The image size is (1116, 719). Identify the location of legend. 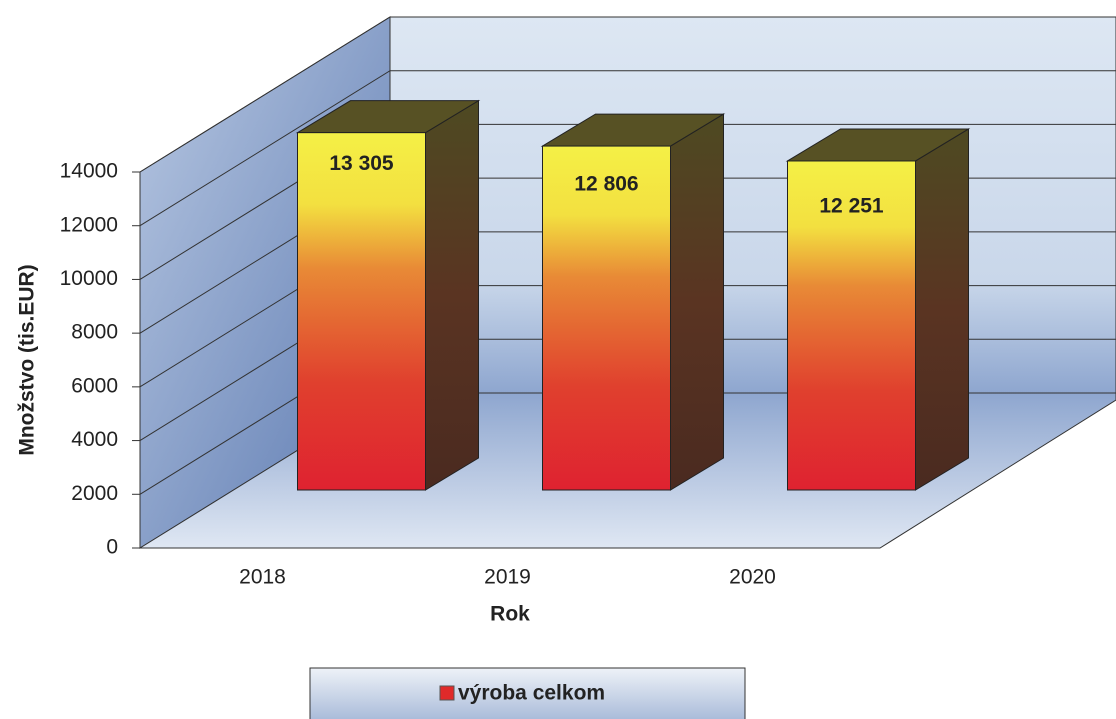
(527, 693).